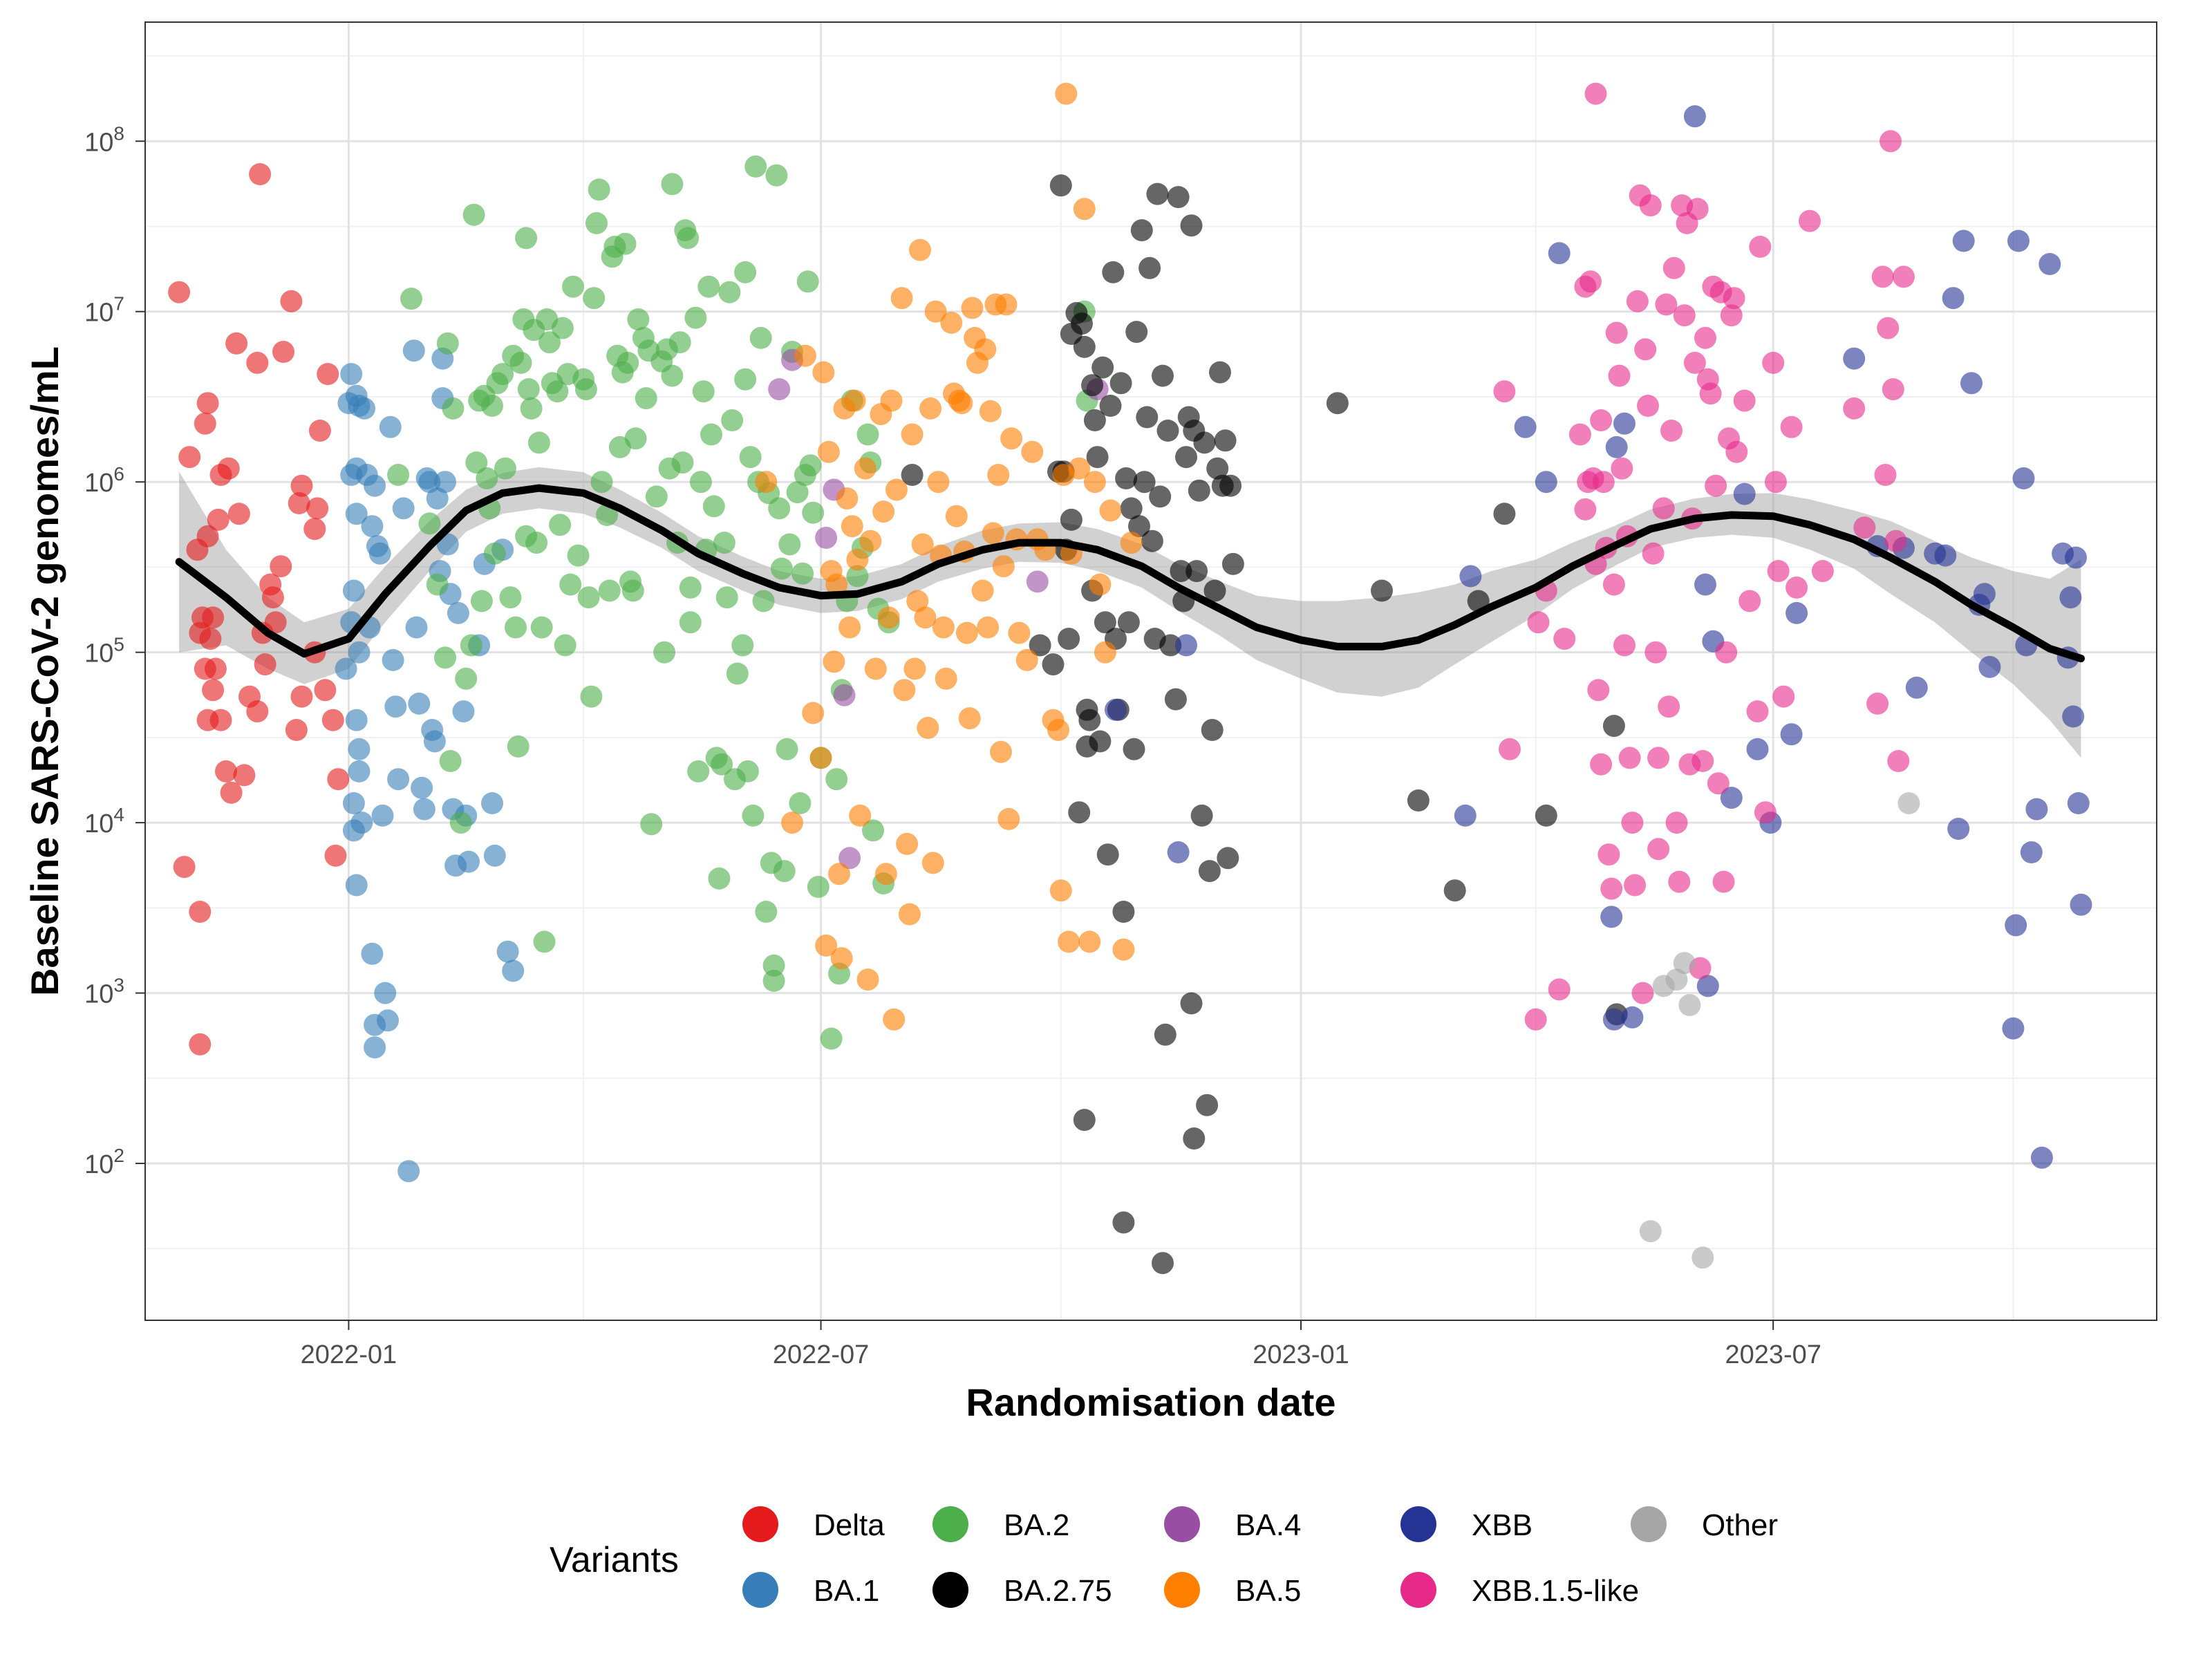 This screenshot has width=2212, height=1659. Describe the element at coordinates (114, 650) in the screenshot. I see `y-axis-ticks: 10² 10³ 10⁴ 10⁵ 10⁶ 10⁷ 10⁸` at that location.